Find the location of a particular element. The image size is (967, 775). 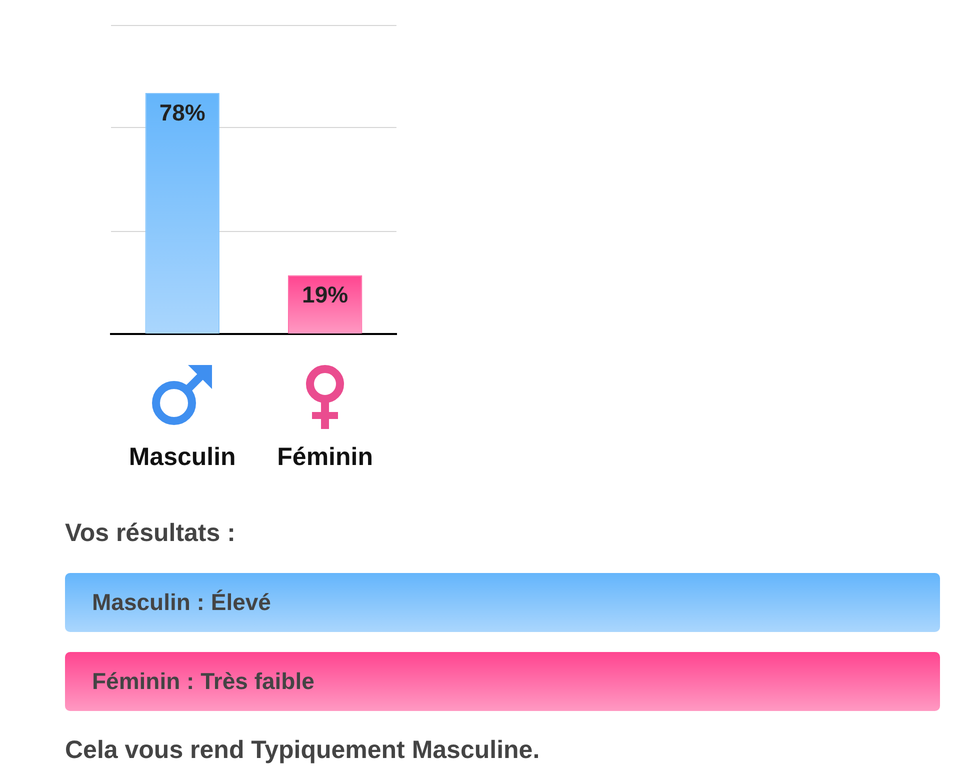

text: Cela vous rend Typiquement Masculine. is located at coordinates (303, 750).